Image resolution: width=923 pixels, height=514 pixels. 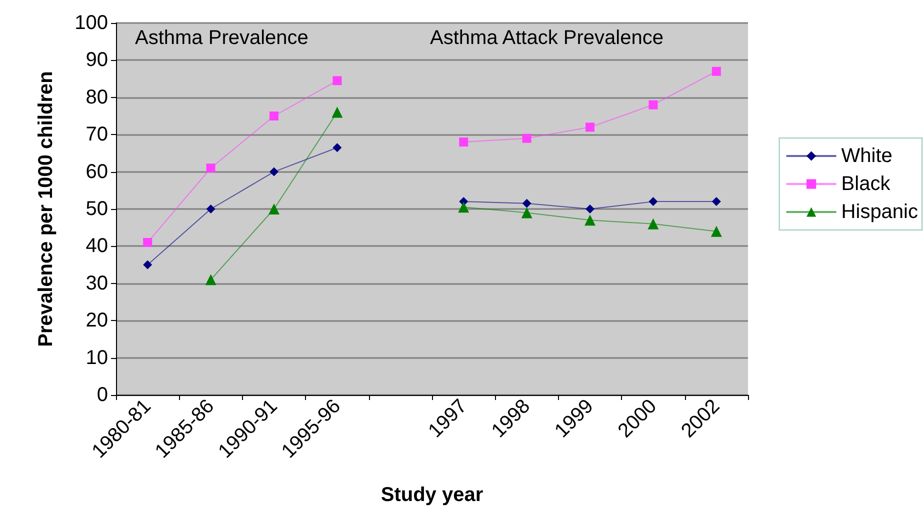 I want to click on legend-label: White, so click(x=866, y=156).